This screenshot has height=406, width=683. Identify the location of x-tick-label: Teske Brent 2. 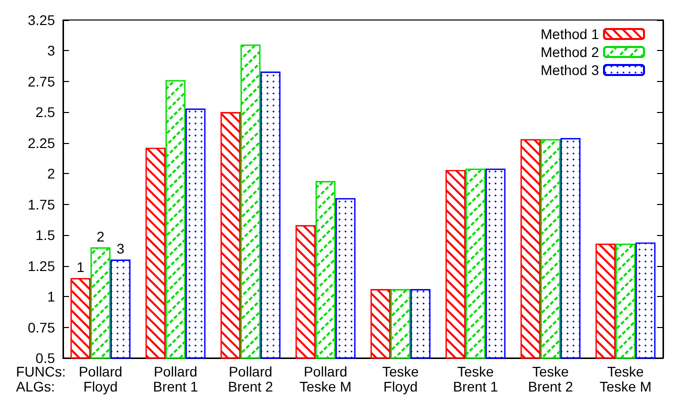
(551, 379).